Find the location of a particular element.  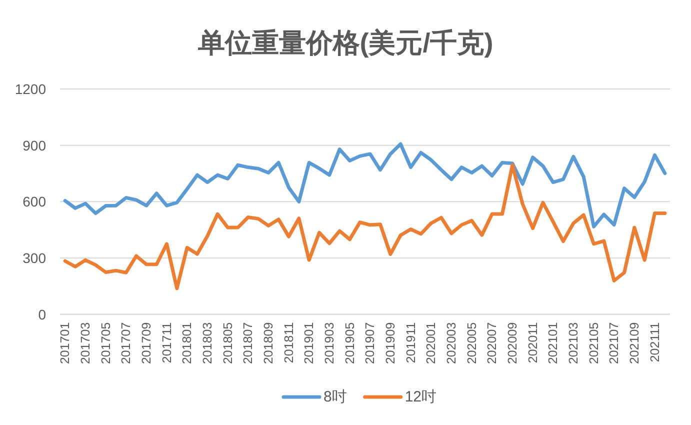

x-tick: 202005 is located at coordinates (471, 343).